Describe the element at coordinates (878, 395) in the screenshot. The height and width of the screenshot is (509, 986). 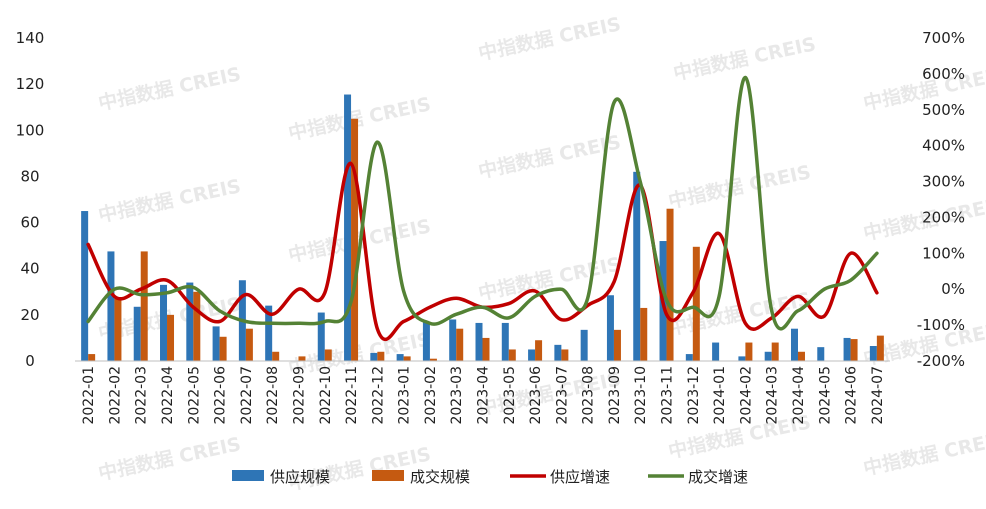
I see `x-axis-tick-label: 2024-07` at that location.